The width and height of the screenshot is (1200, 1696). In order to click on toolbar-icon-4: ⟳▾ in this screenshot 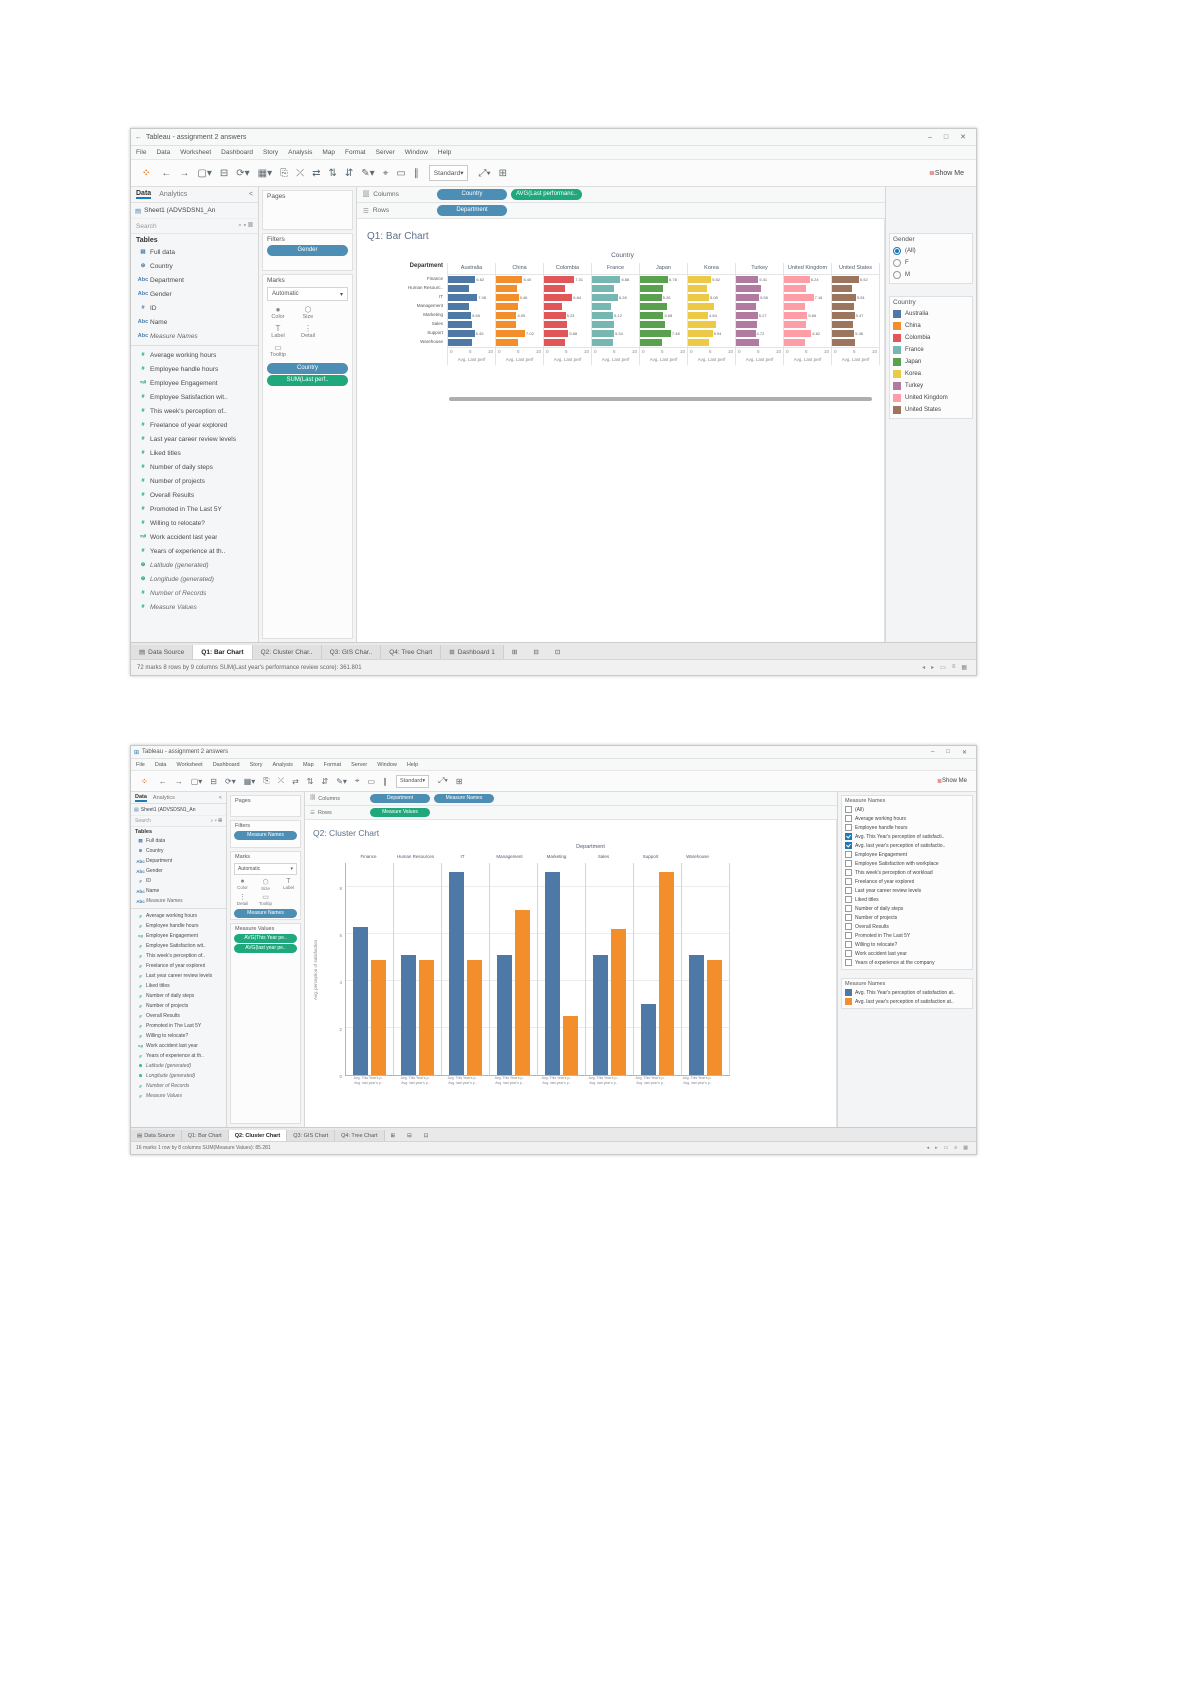, I will do `click(230, 781)`.